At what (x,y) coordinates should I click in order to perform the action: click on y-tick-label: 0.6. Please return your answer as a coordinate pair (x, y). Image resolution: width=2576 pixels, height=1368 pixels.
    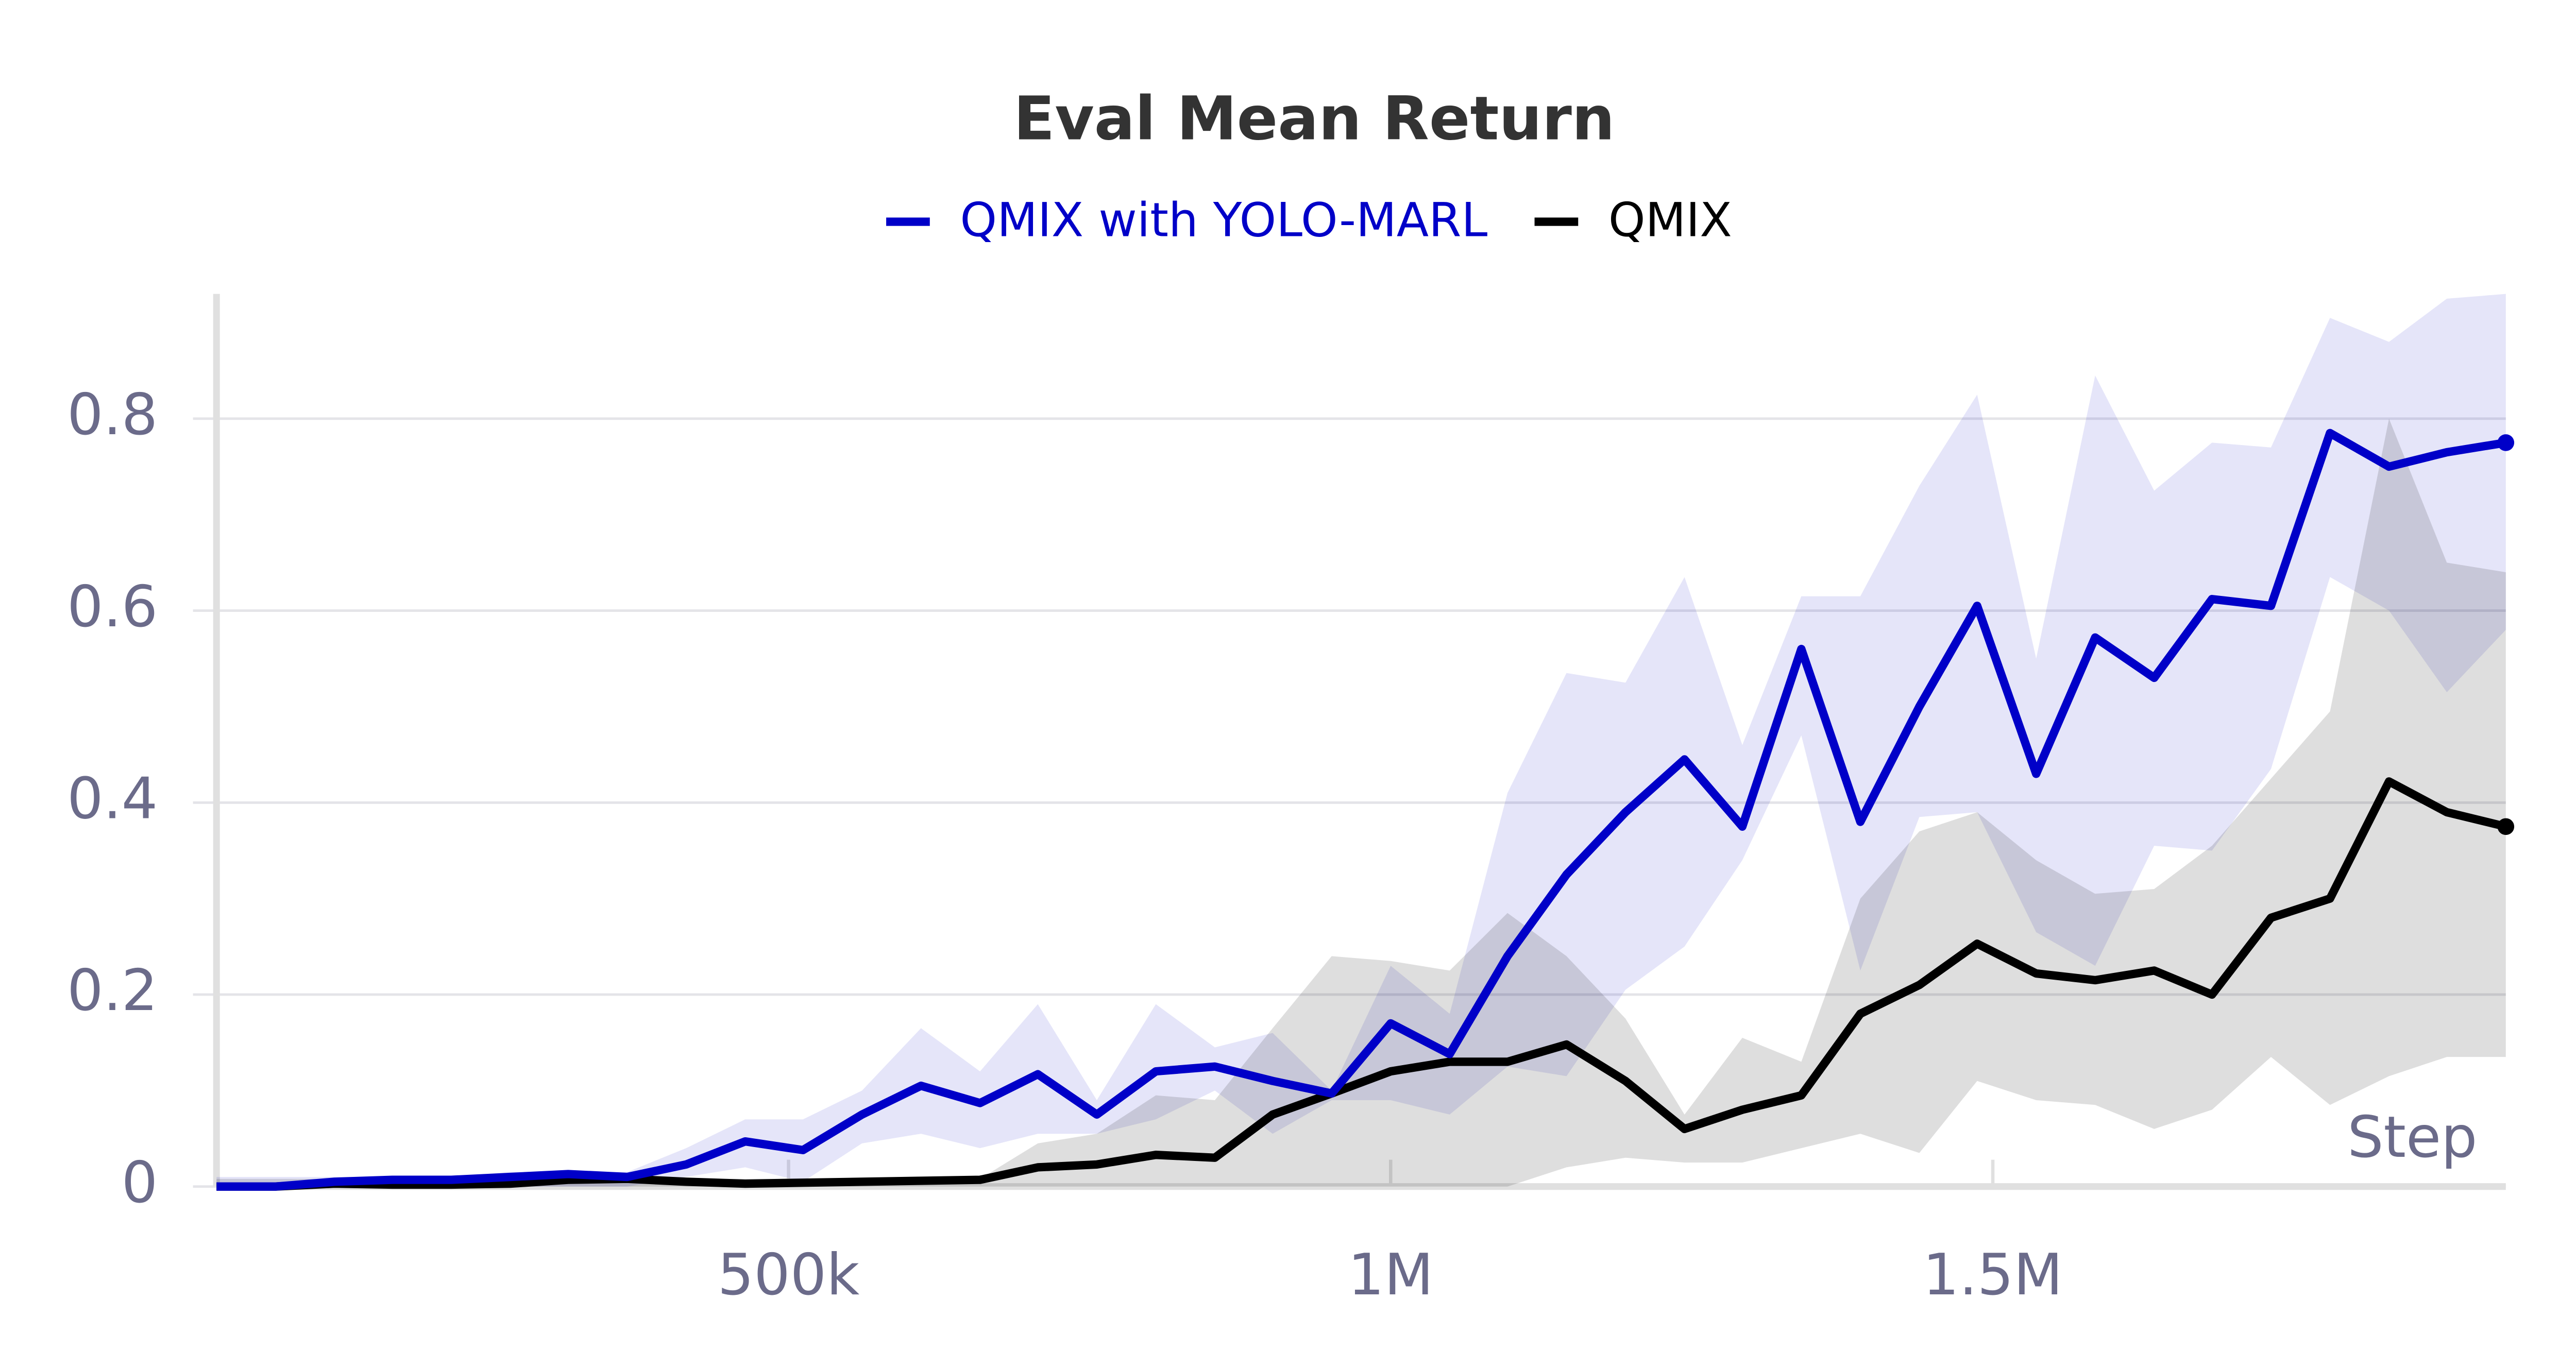
    Looking at the image, I should click on (112, 607).